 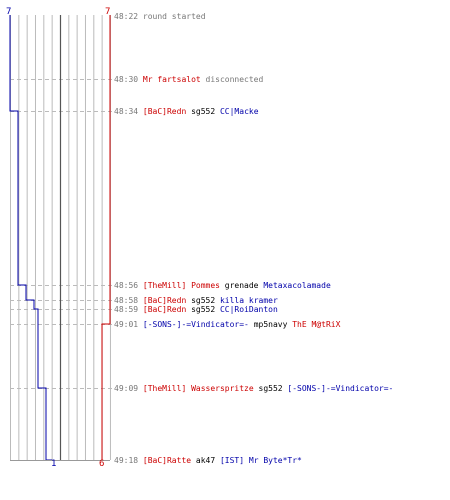 I want to click on event-row: 48:22 round started, so click(x=160, y=16).